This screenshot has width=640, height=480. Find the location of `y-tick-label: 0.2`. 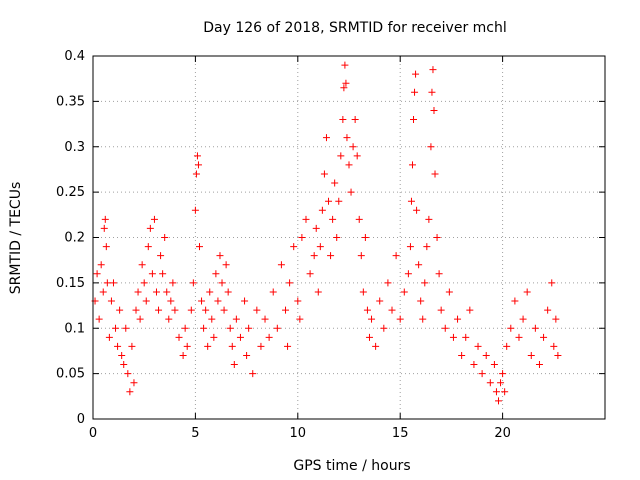

y-tick-label: 0.2 is located at coordinates (74, 238).